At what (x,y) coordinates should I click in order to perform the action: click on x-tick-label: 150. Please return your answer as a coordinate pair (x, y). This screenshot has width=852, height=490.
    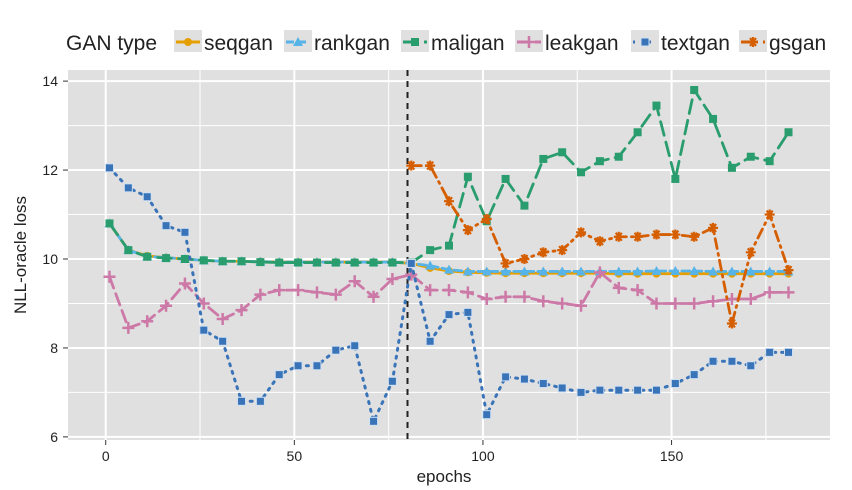
    Looking at the image, I should click on (672, 456).